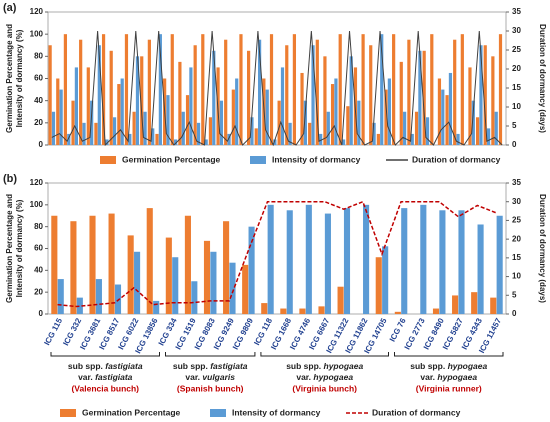  I want to click on x-tick-label: ICG 76, so click(398, 329).